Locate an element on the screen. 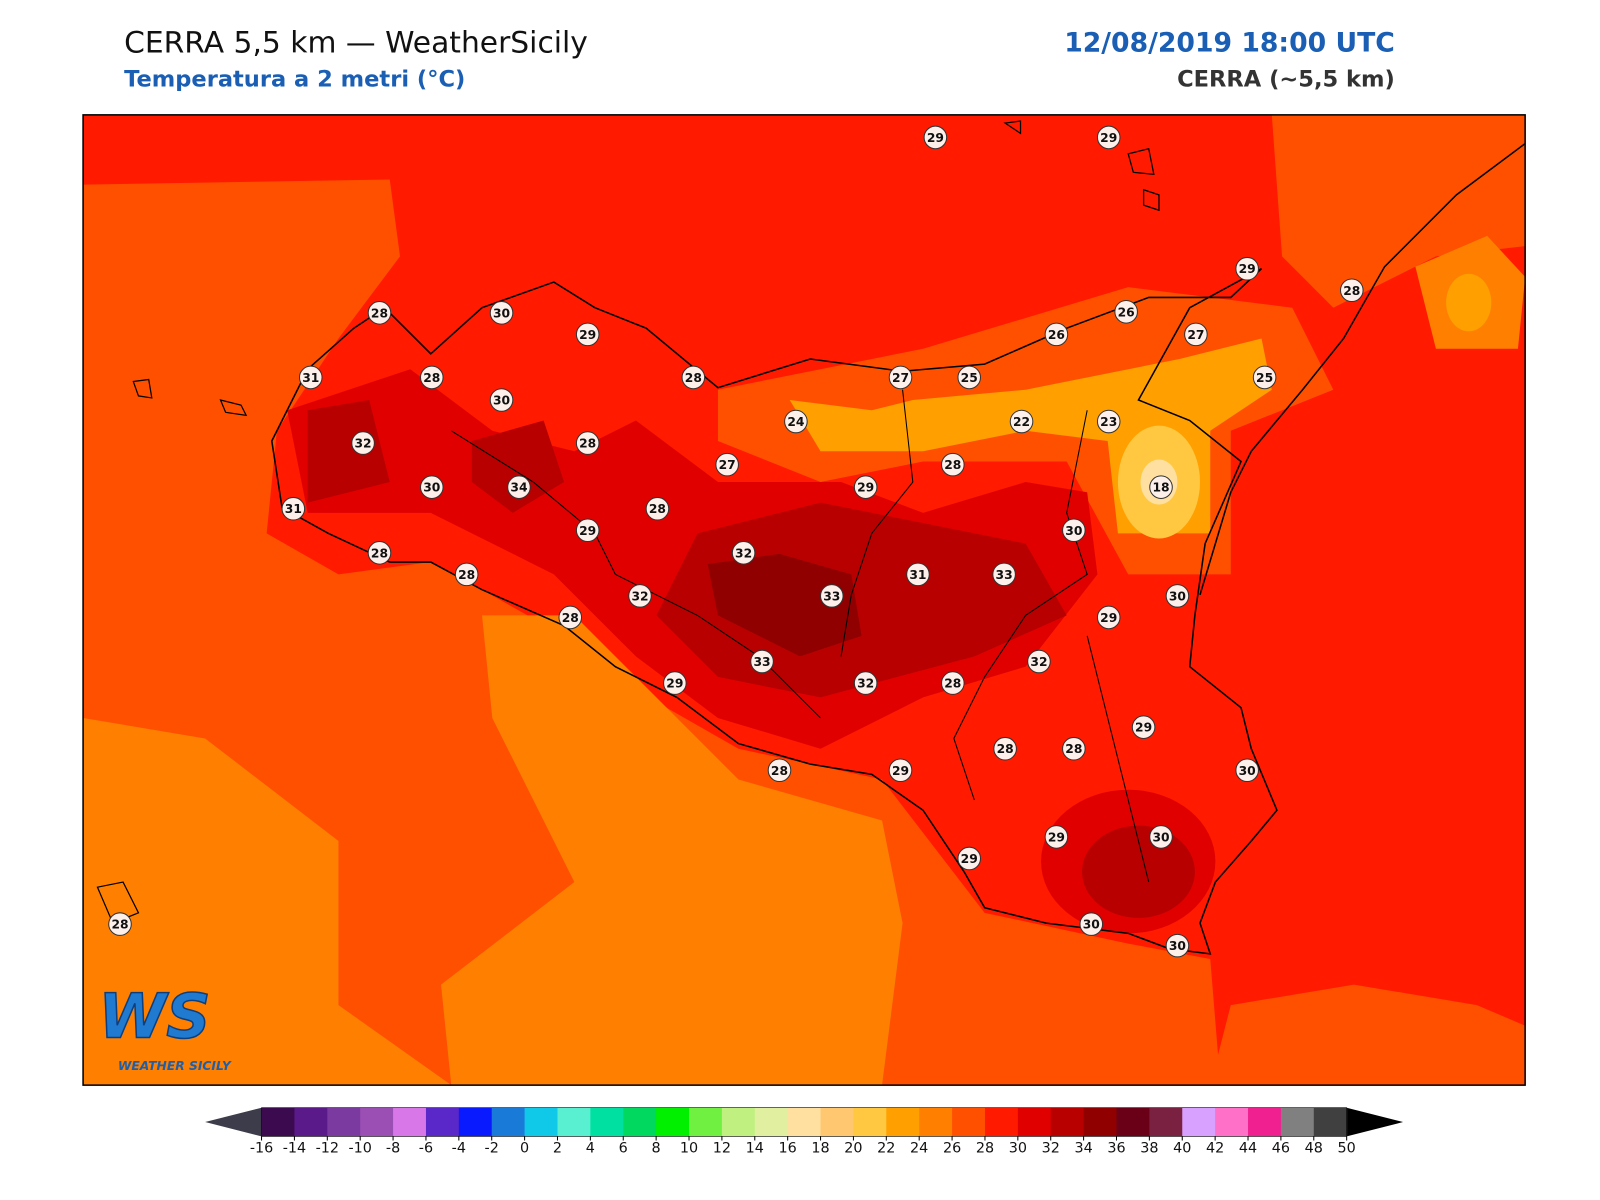 This screenshot has width=1600, height=1200. colorbar-tick-label: 16 is located at coordinates (788, 1149).